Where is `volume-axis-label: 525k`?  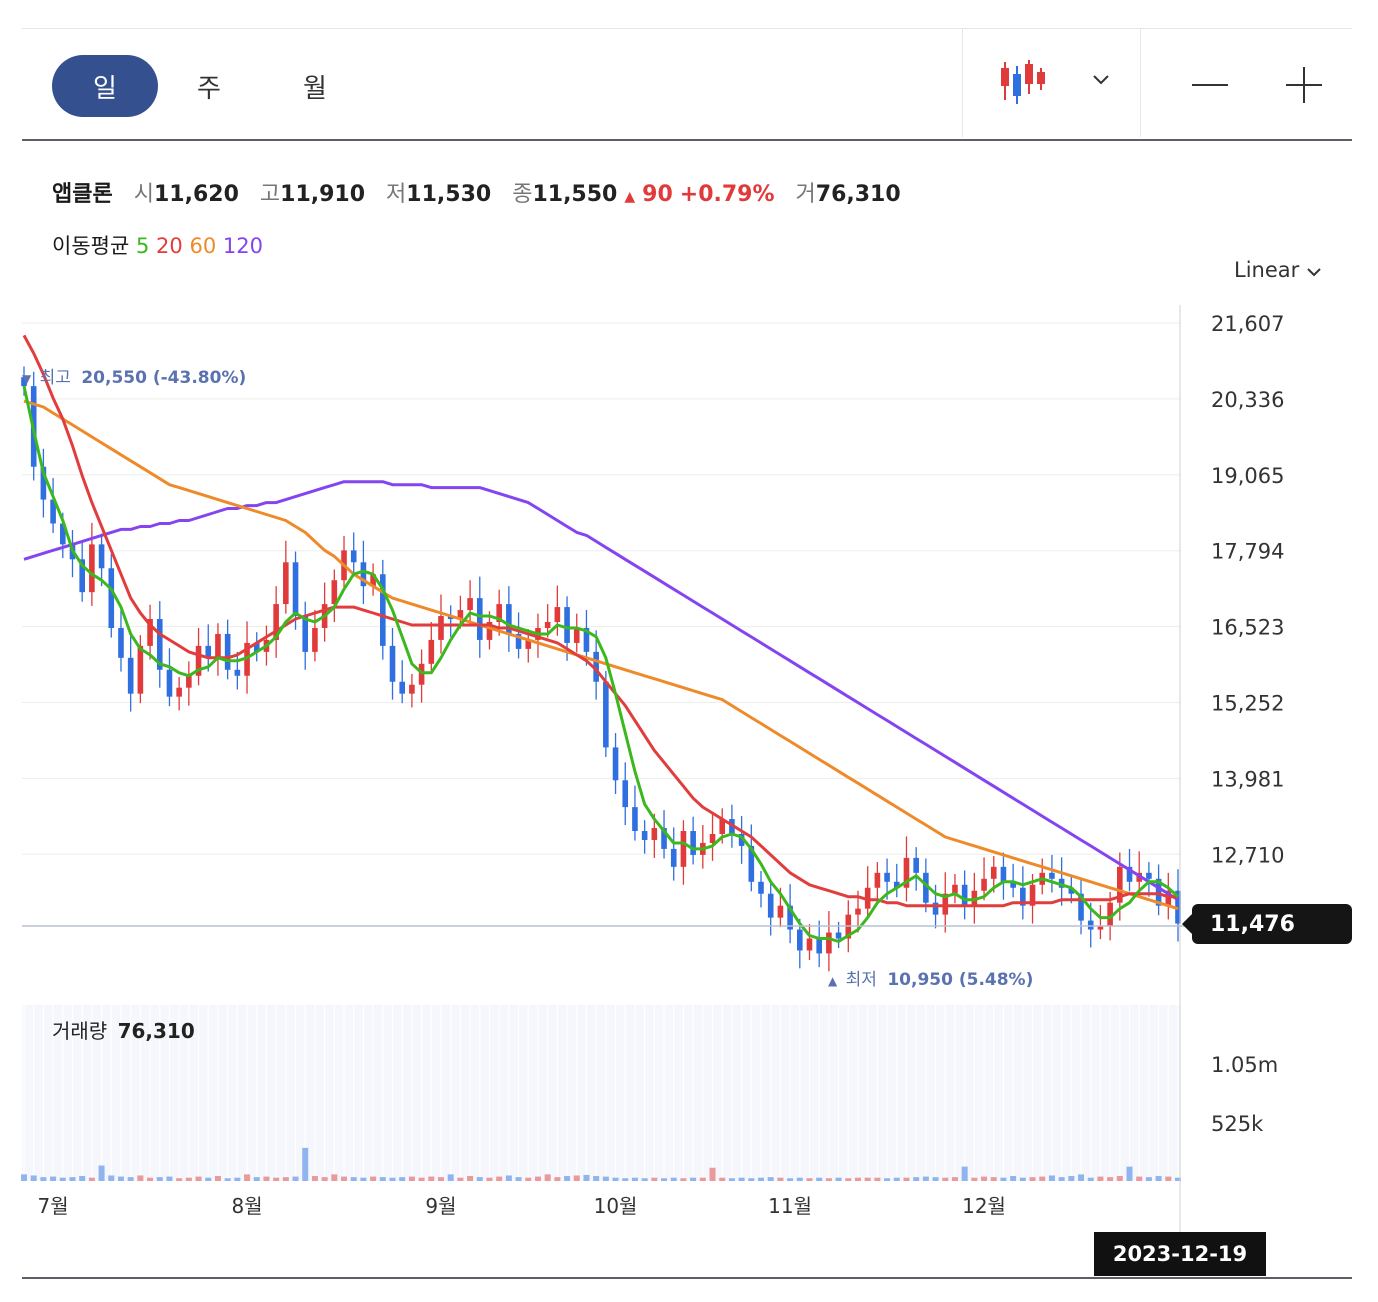
volume-axis-label: 525k is located at coordinates (1237, 1124).